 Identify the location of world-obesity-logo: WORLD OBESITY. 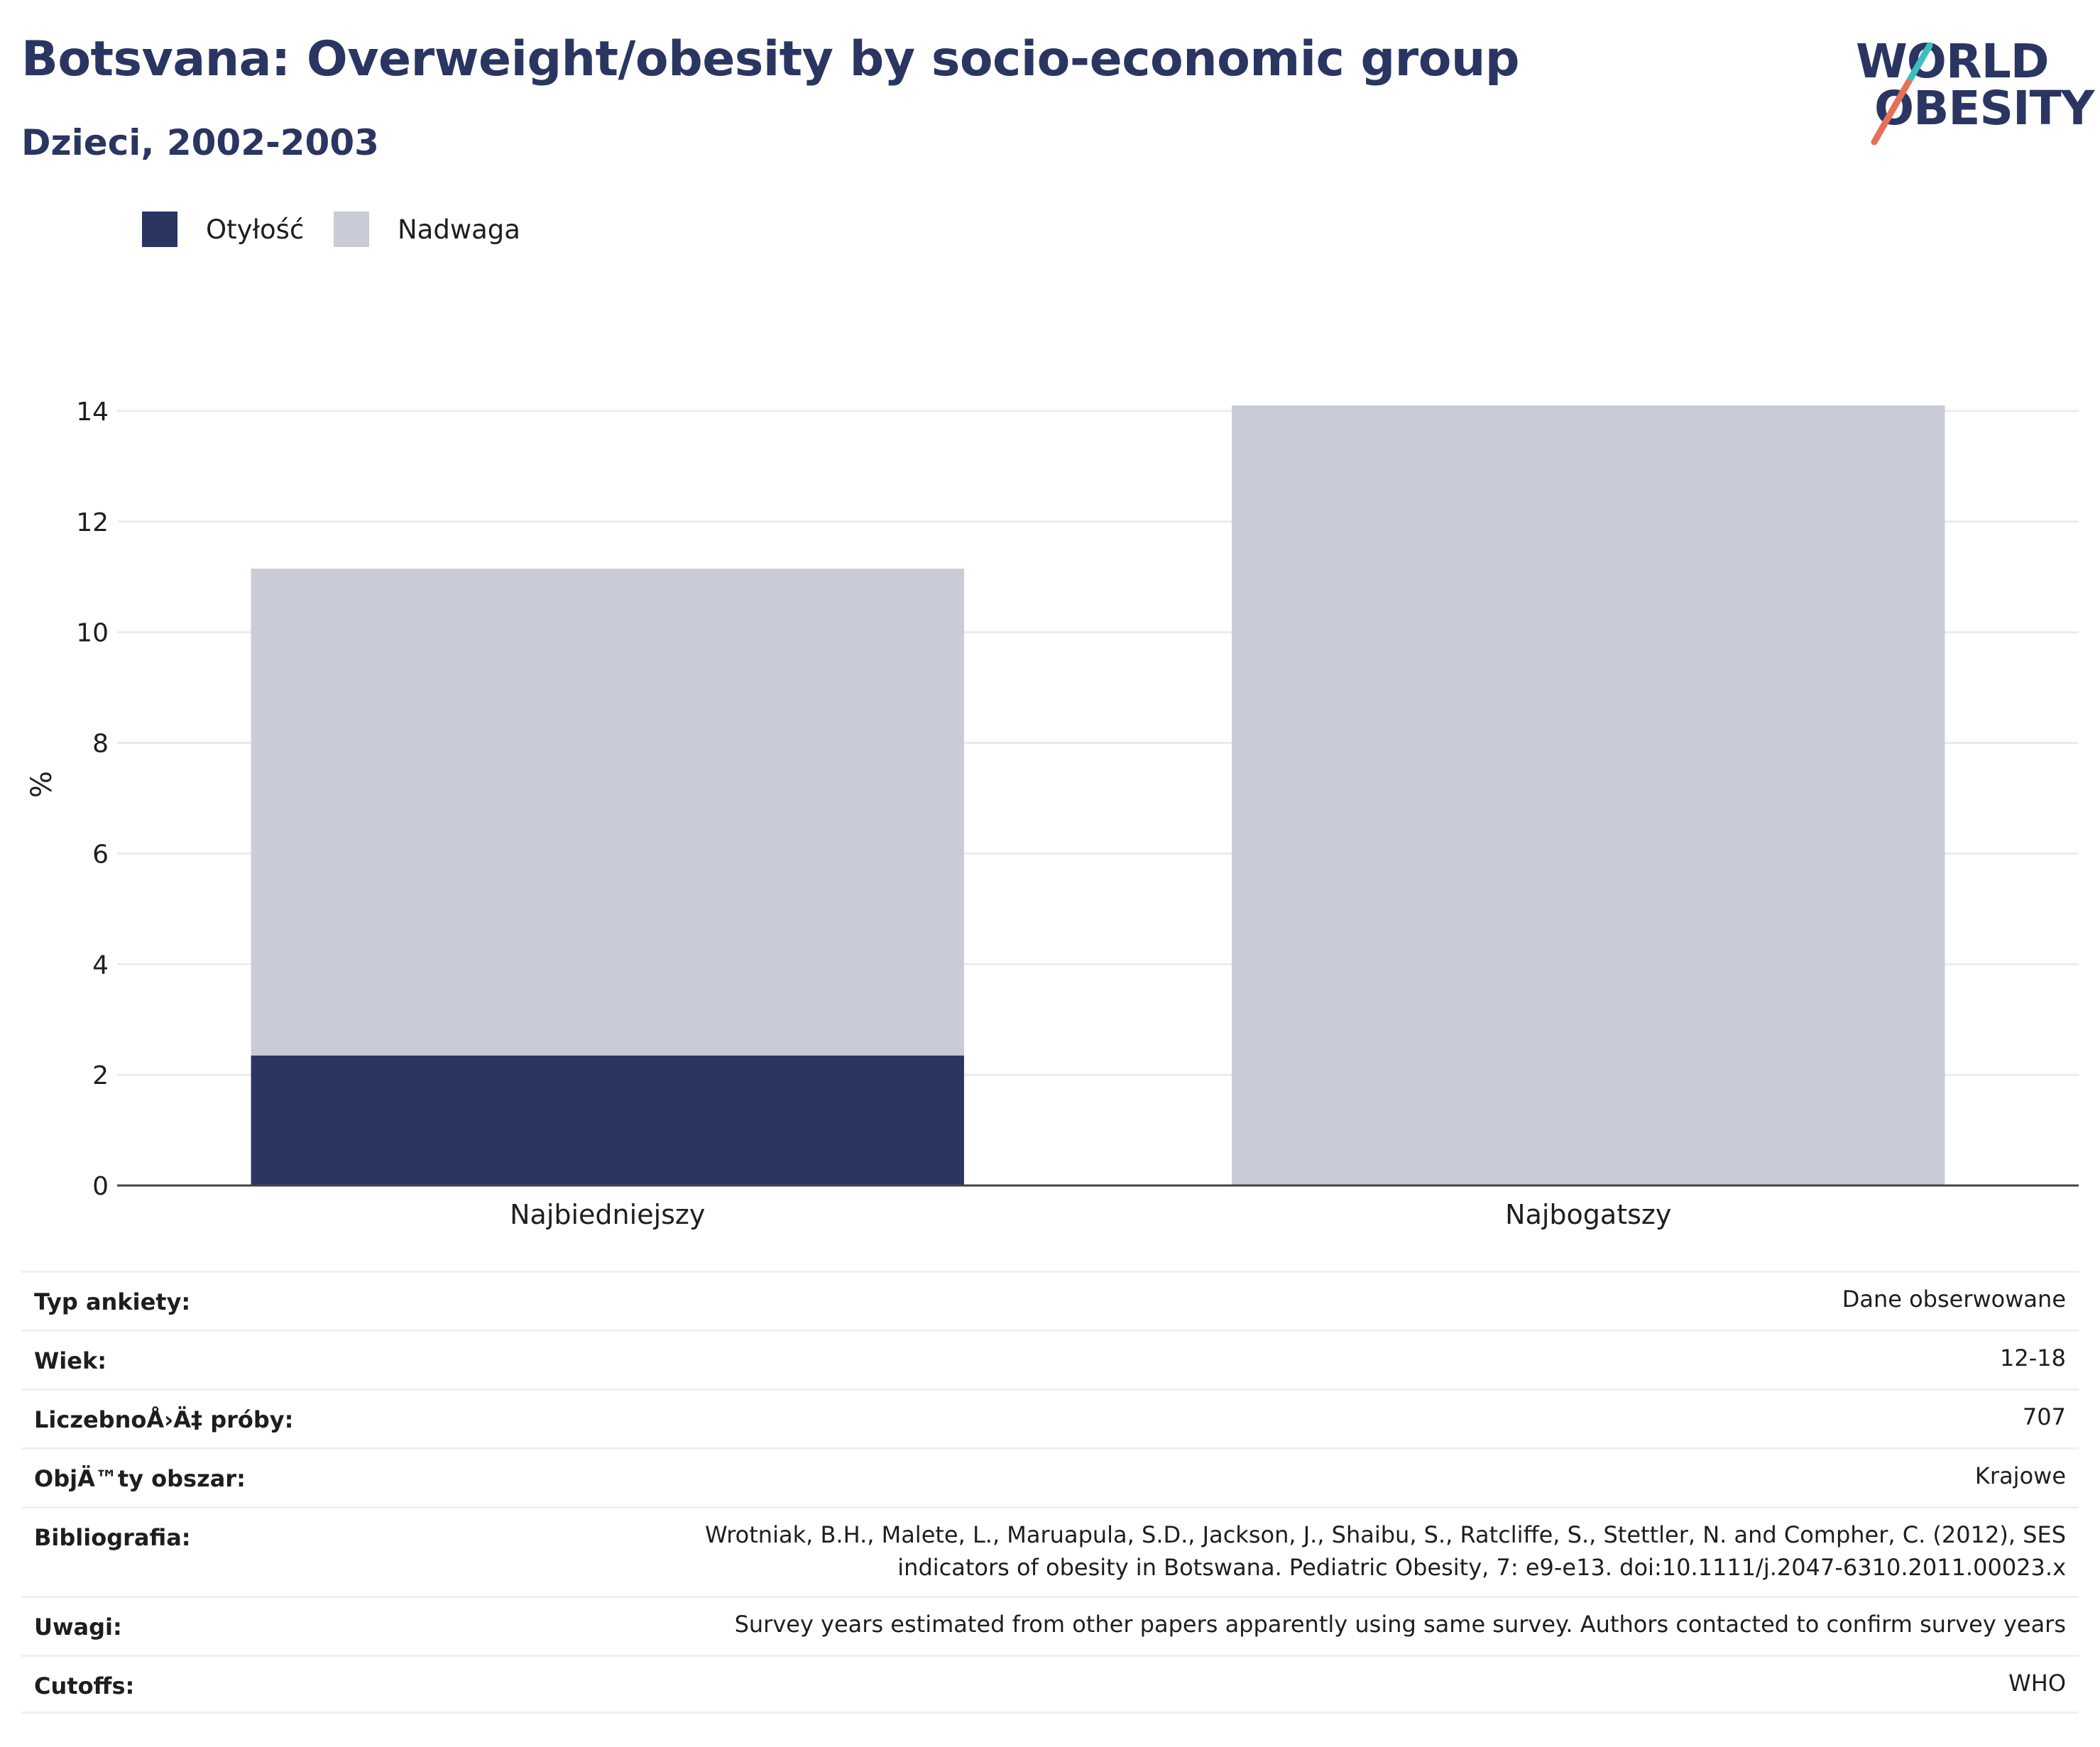
(1970, 92).